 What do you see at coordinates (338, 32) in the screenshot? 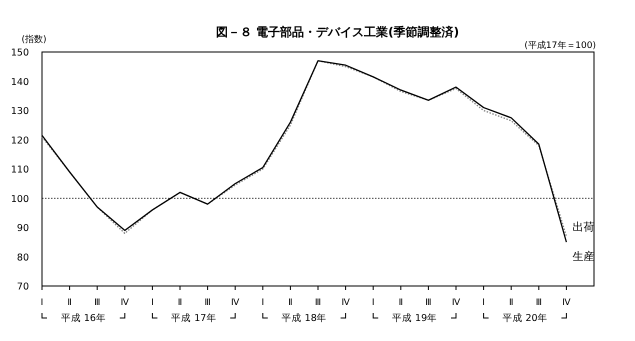
I see `chart-title: 図－８ 電子部品・デバイス工業(季節調整済)` at bounding box center [338, 32].